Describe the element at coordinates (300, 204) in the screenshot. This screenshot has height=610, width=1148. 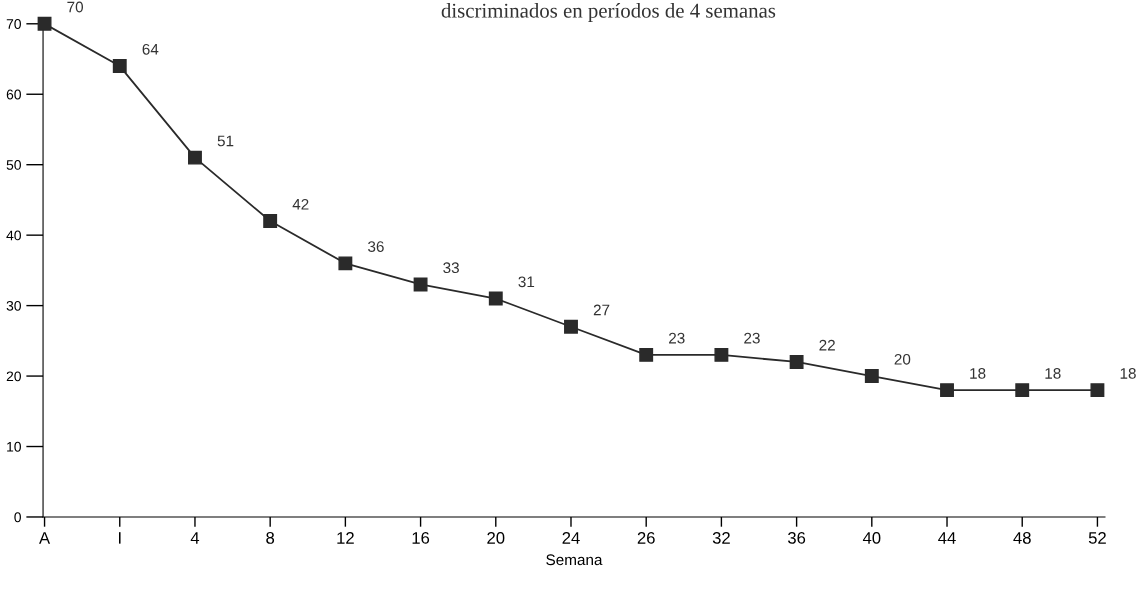
I see `data-label: 42` at that location.